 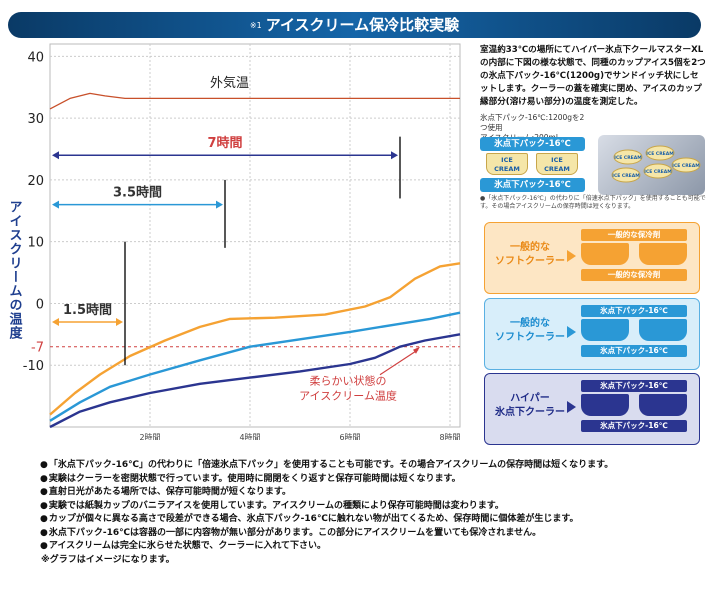 I want to click on duration-label: 3.5時間, so click(x=137, y=193).